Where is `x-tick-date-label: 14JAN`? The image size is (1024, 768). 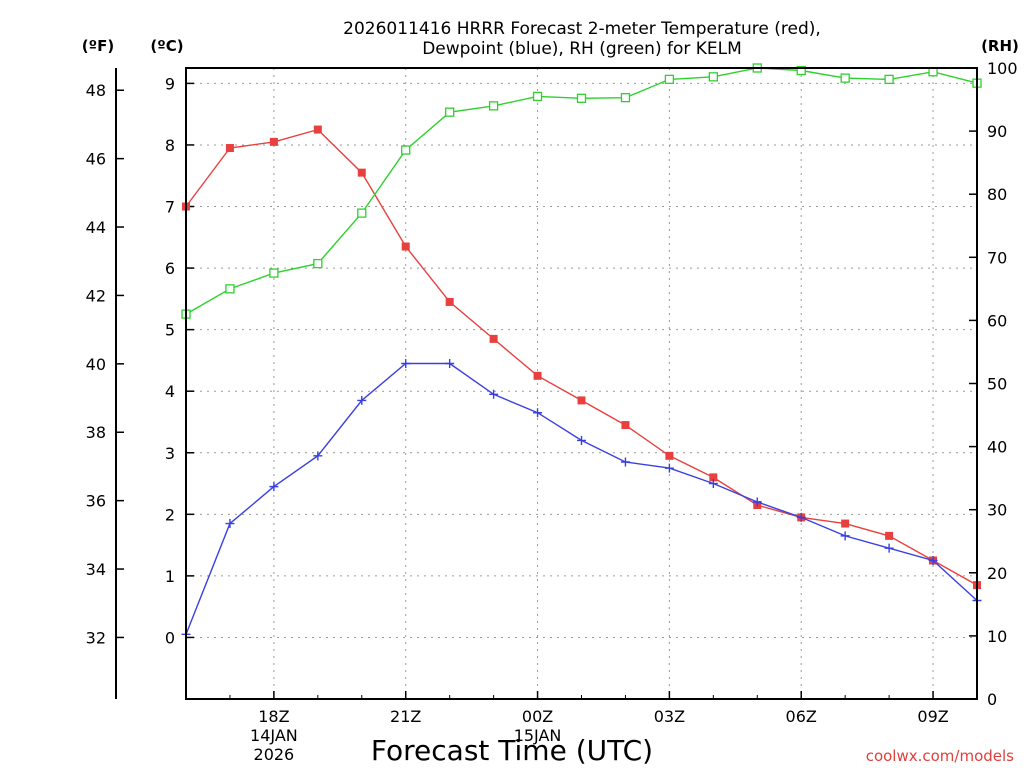 x-tick-date-label: 14JAN is located at coordinates (274, 735).